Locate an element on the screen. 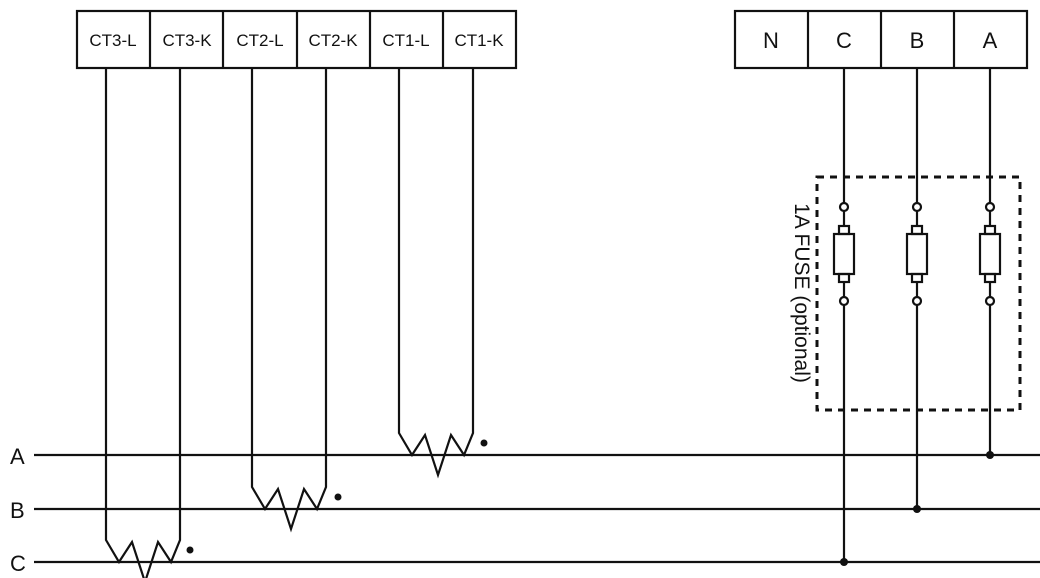 This screenshot has height=578, width=1040. ct3-current-transformer is located at coordinates (149, 323).